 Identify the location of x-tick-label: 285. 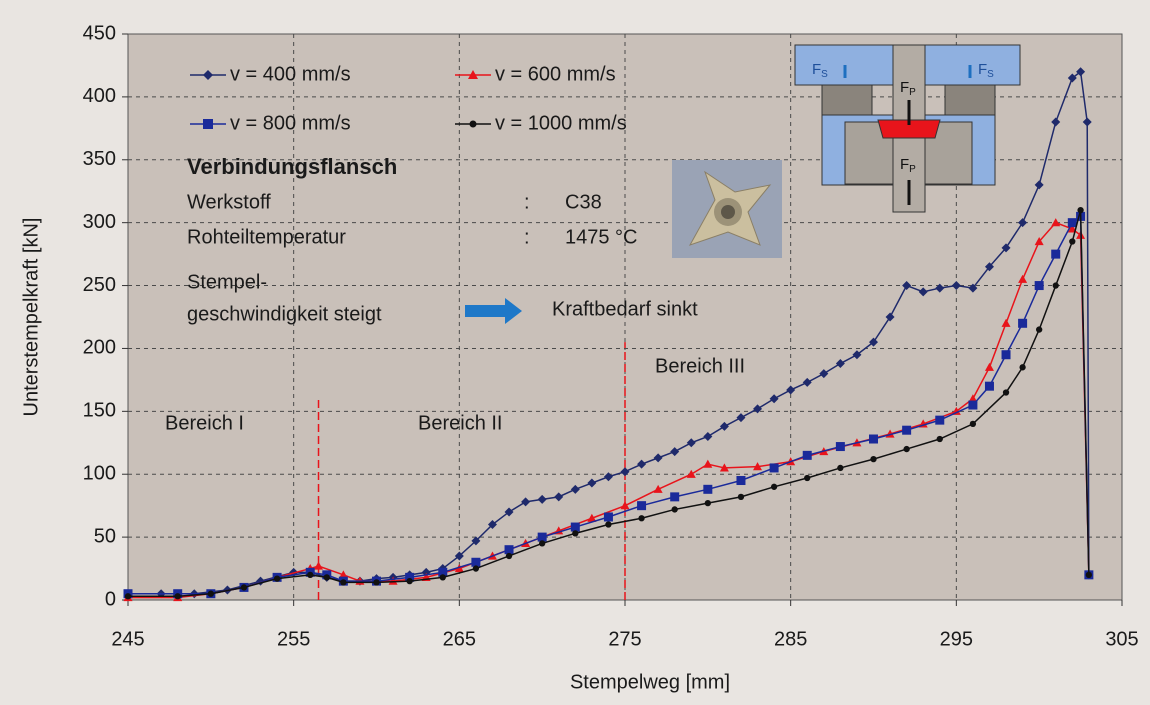
(790, 639).